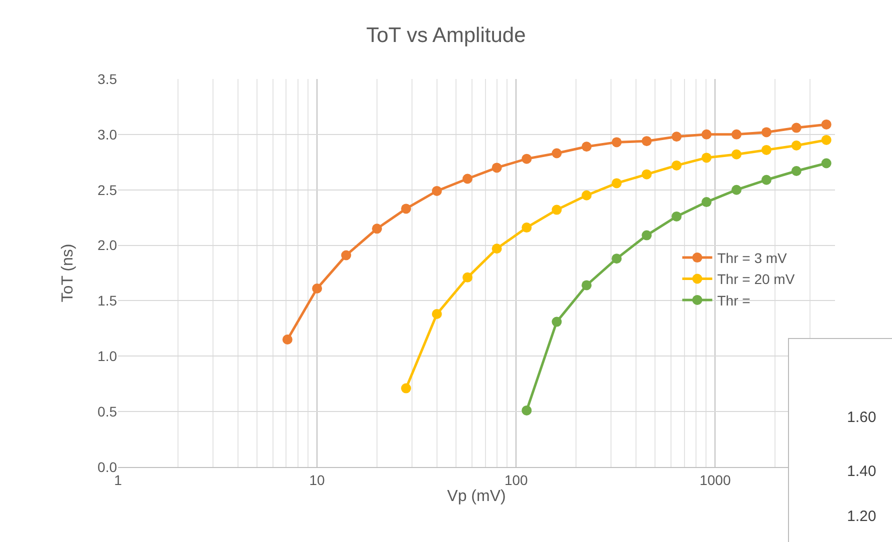 Image resolution: width=892 pixels, height=542 pixels. I want to click on chart-title: ToT vs Amplitude, so click(446, 35).